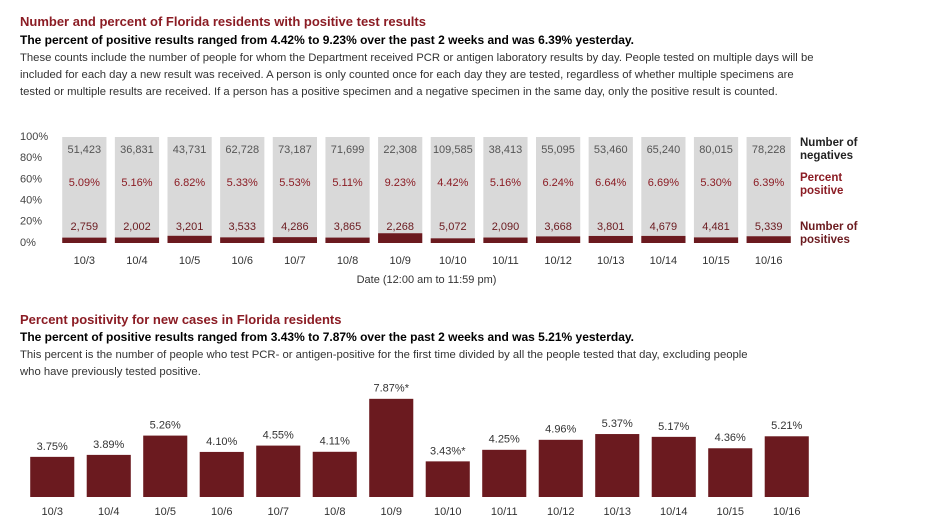 The height and width of the screenshot is (524, 932). What do you see at coordinates (400, 150) in the screenshot?
I see `data-label: 22,308` at bounding box center [400, 150].